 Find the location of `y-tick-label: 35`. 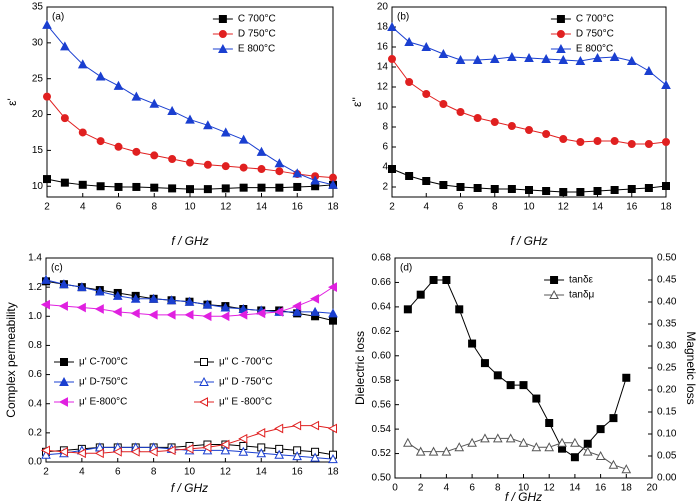

y-tick-label: 35 is located at coordinates (38, 7).